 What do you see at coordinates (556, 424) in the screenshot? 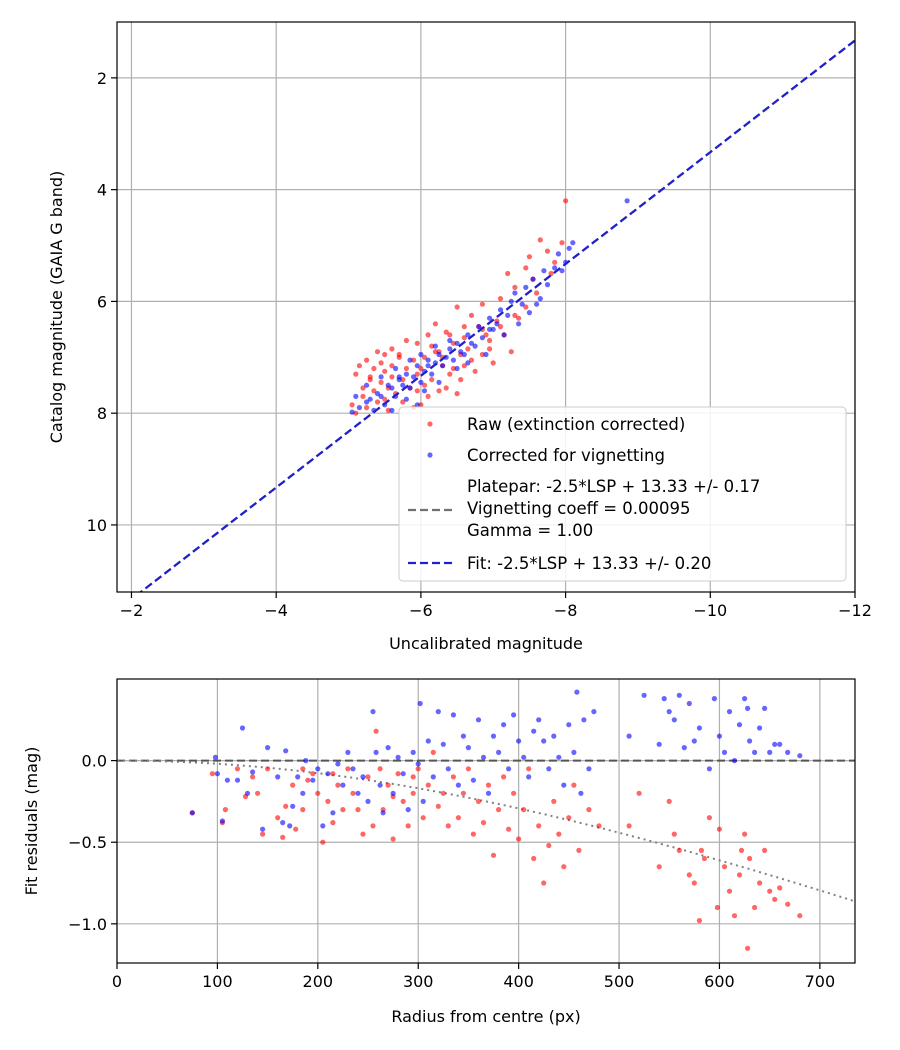
I see `legend-entry-raw: Raw (extinction corrected)` at bounding box center [556, 424].